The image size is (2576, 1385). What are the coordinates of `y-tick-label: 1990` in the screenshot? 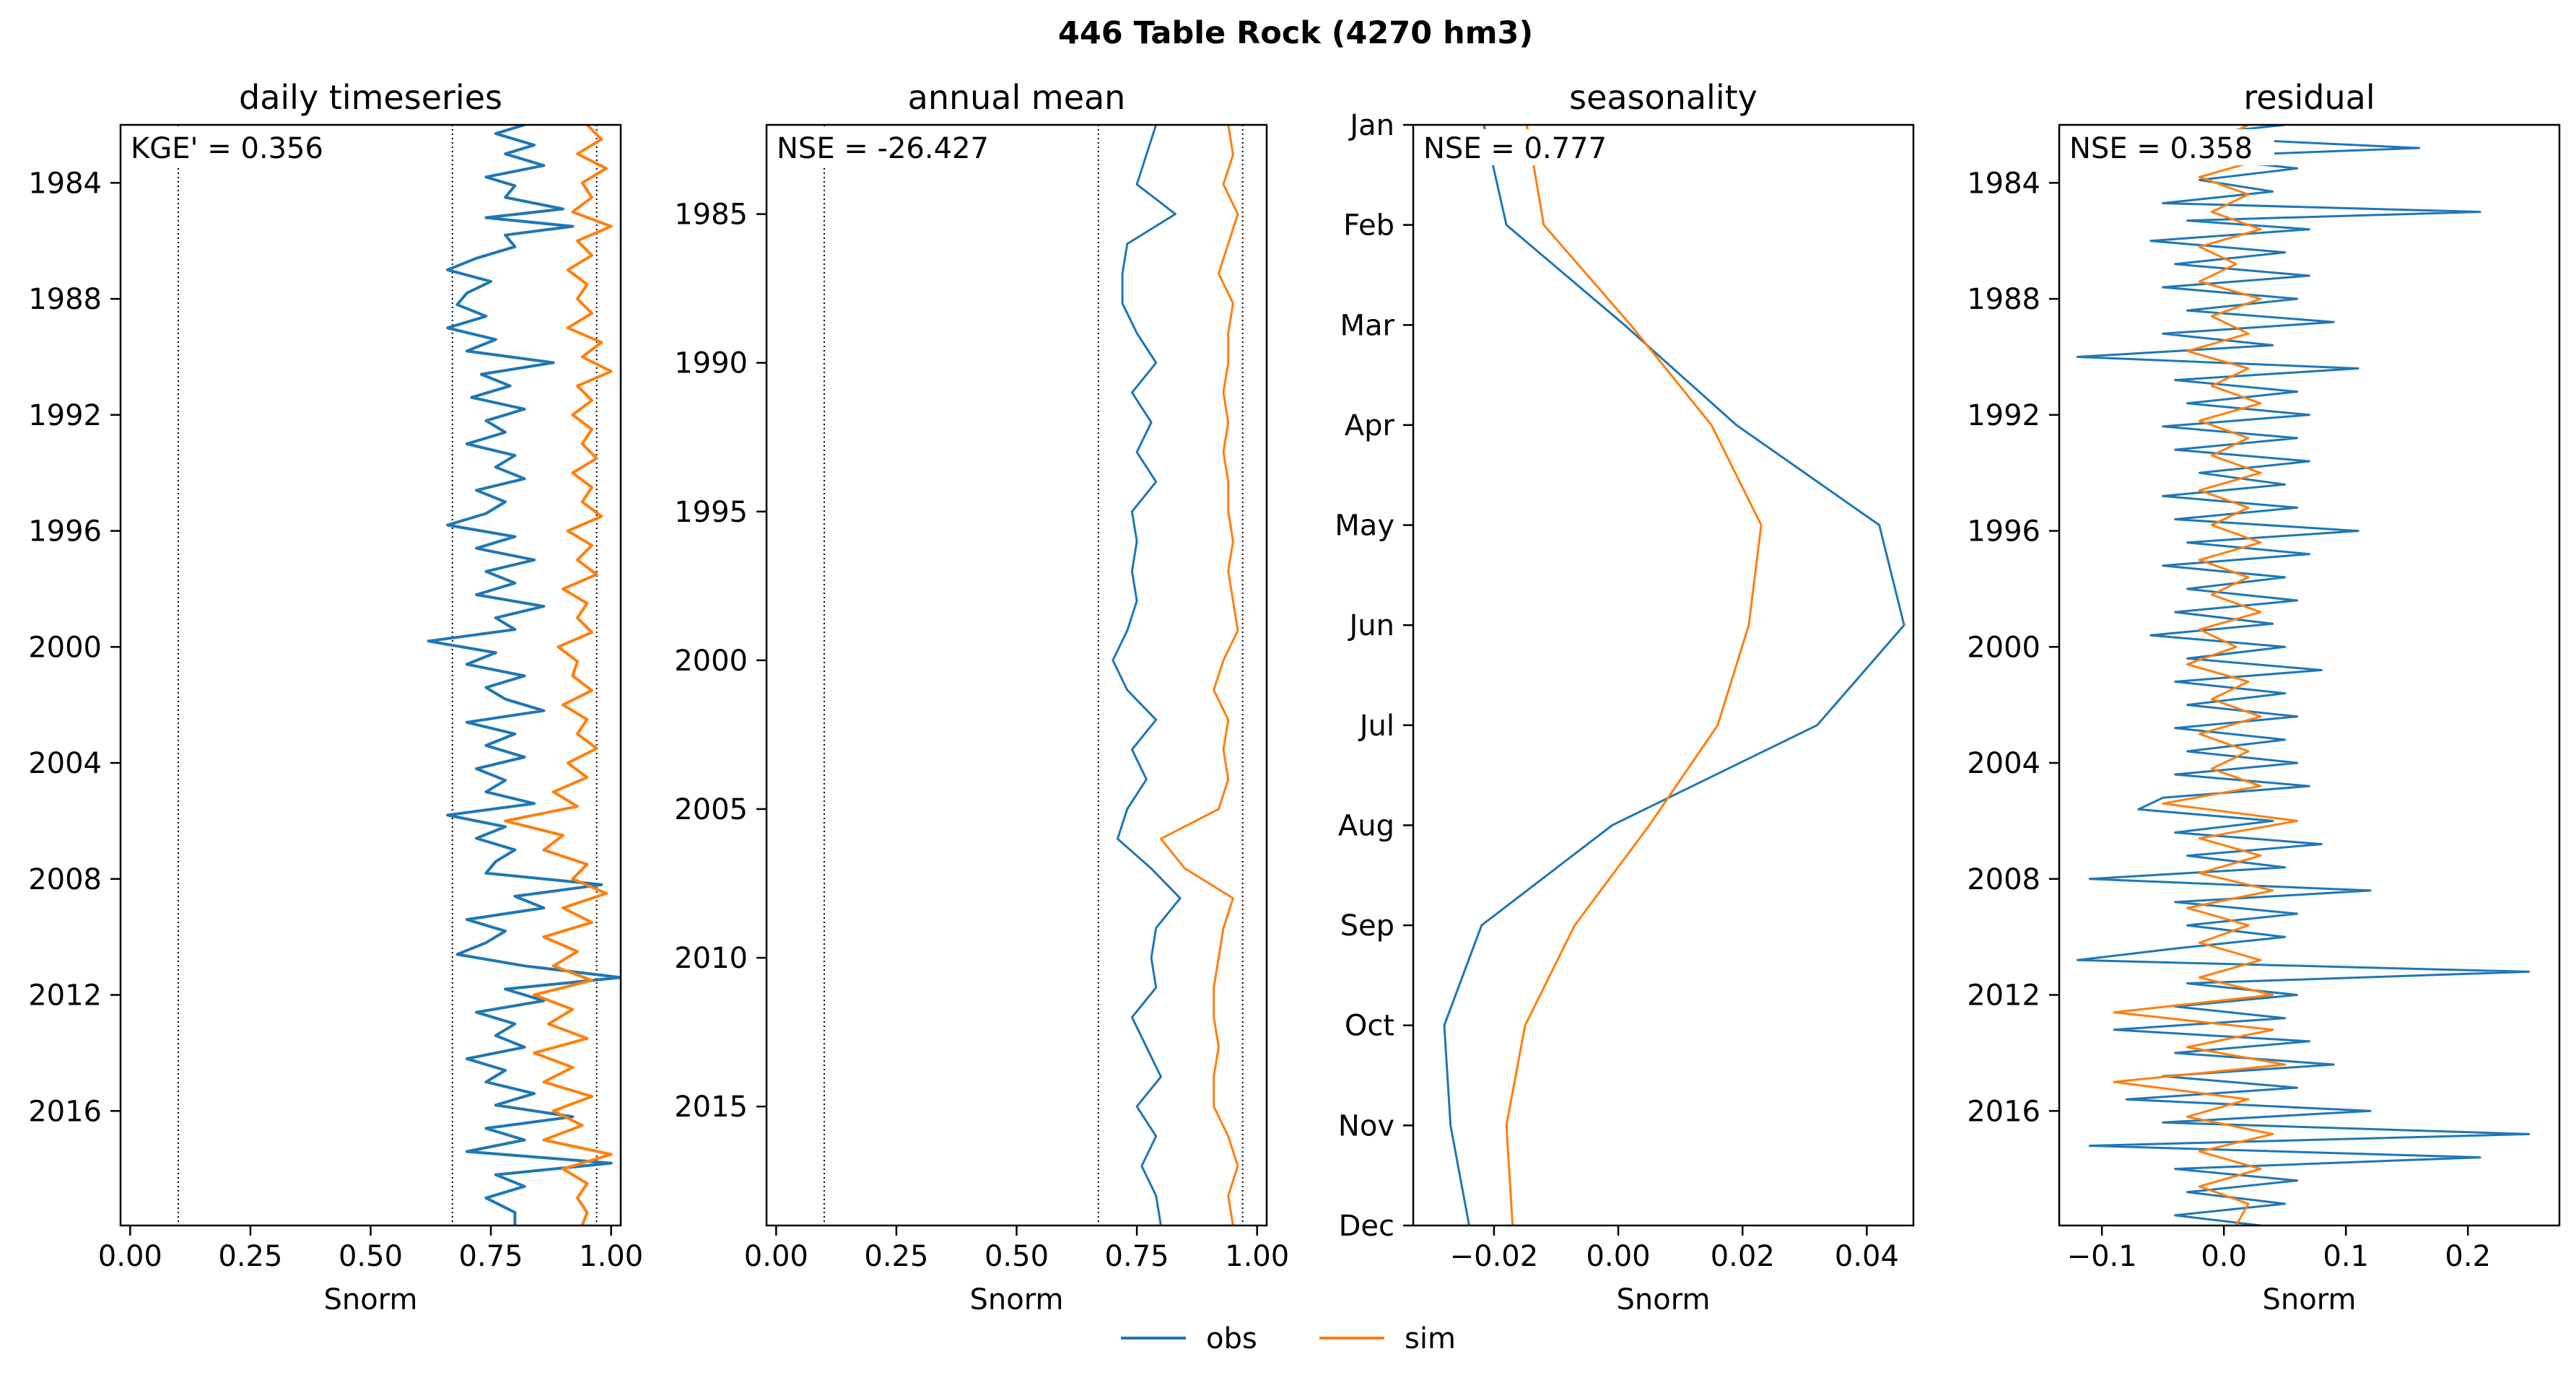 It's located at (711, 363).